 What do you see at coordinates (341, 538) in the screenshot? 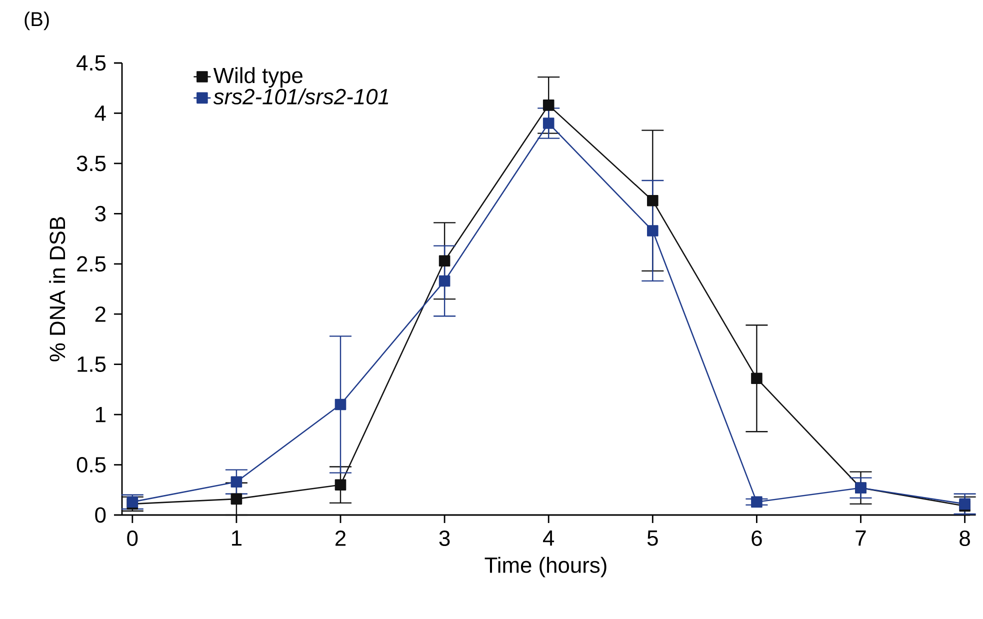
I see `x-tick-label: 2` at bounding box center [341, 538].